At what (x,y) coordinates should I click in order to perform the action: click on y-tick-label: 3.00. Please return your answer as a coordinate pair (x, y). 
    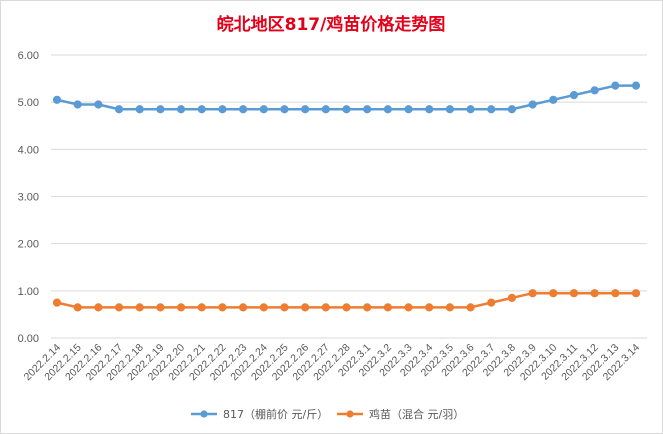
    Looking at the image, I should click on (28, 198).